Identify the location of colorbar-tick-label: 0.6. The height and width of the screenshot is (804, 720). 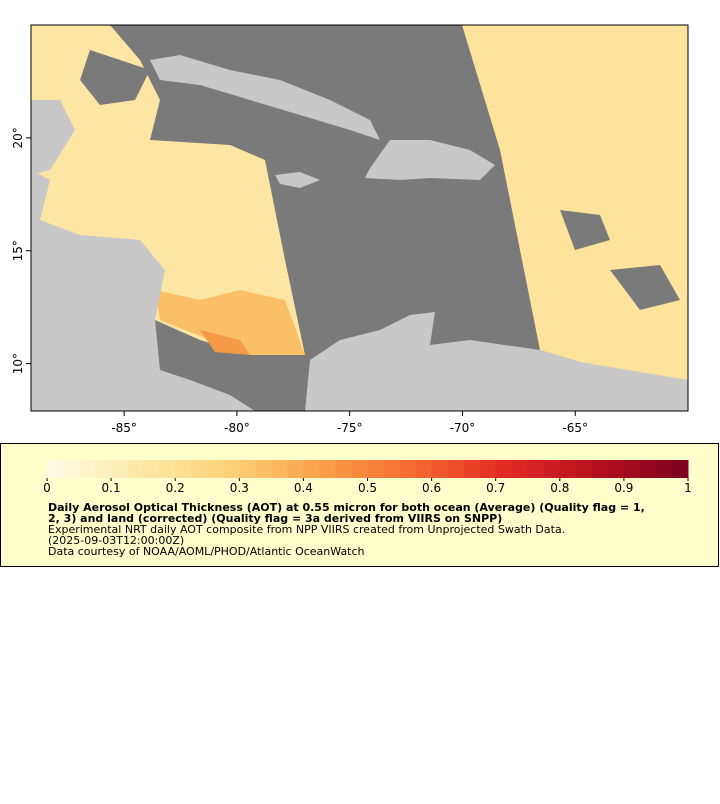
(431, 488).